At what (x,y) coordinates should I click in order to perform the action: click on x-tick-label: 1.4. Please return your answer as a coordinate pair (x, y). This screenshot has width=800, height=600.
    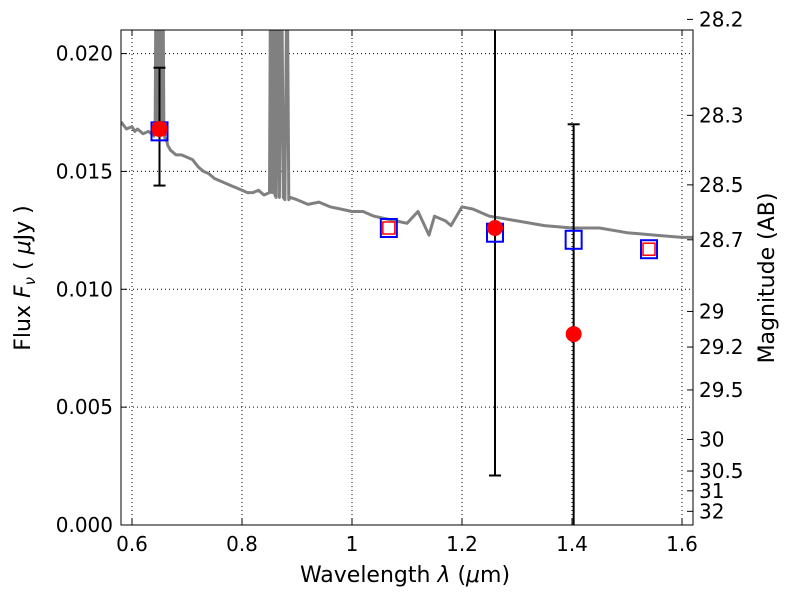
    Looking at the image, I should click on (572, 544).